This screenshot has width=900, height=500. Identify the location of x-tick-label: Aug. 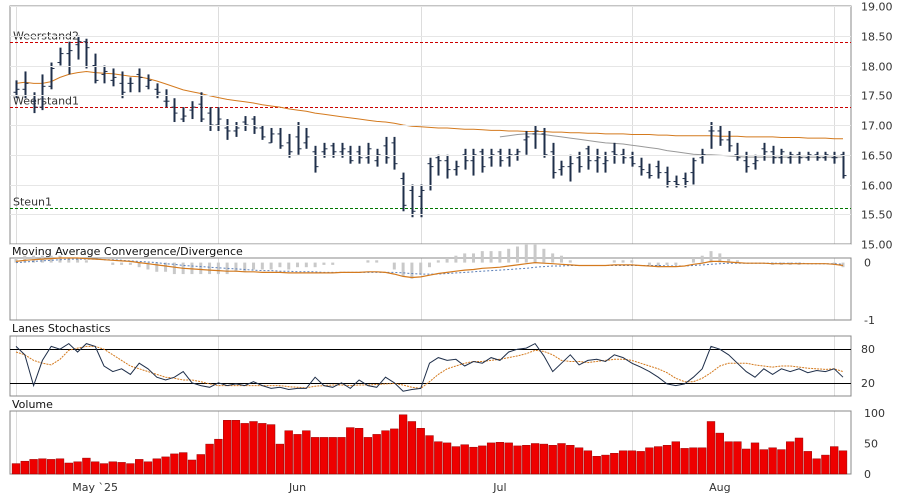
(719, 487).